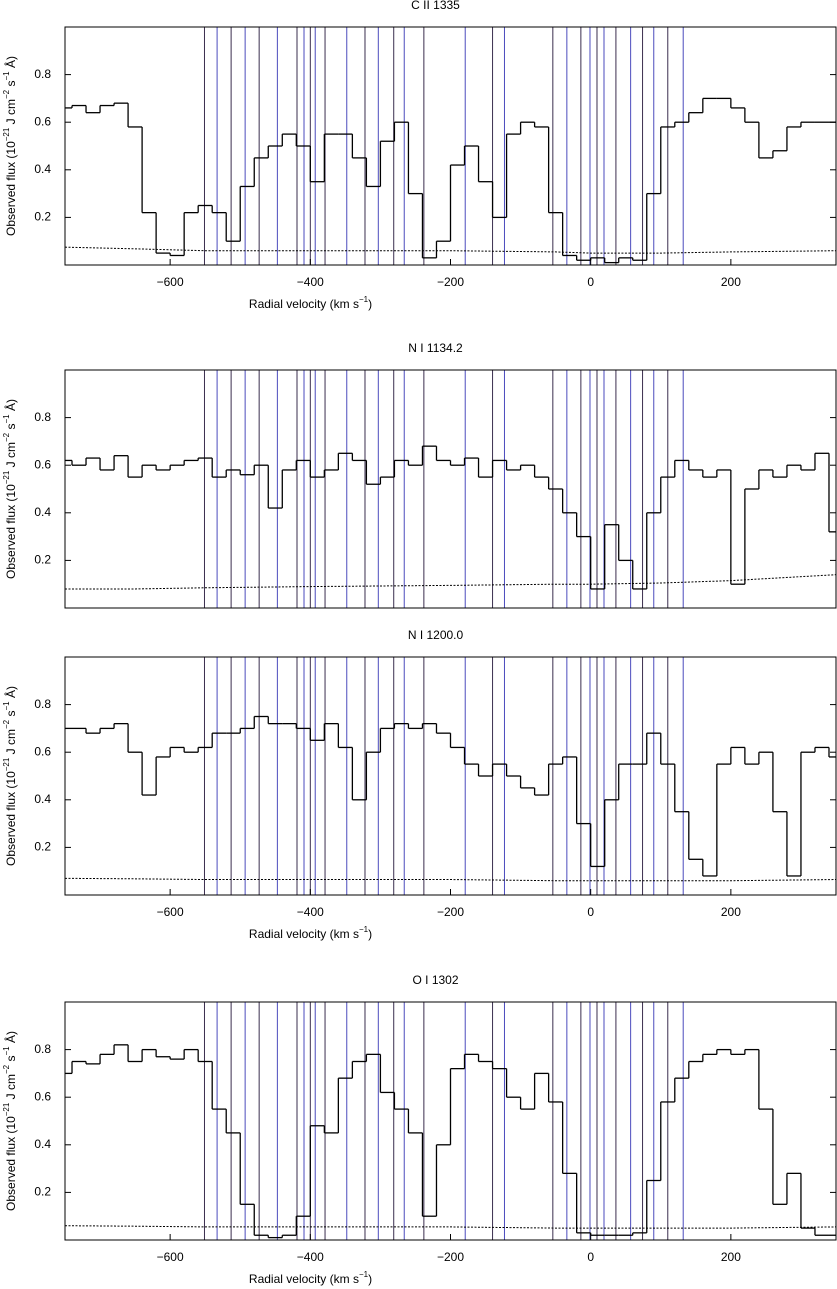  I want to click on panel-title: N I 1200.0, so click(436, 635).